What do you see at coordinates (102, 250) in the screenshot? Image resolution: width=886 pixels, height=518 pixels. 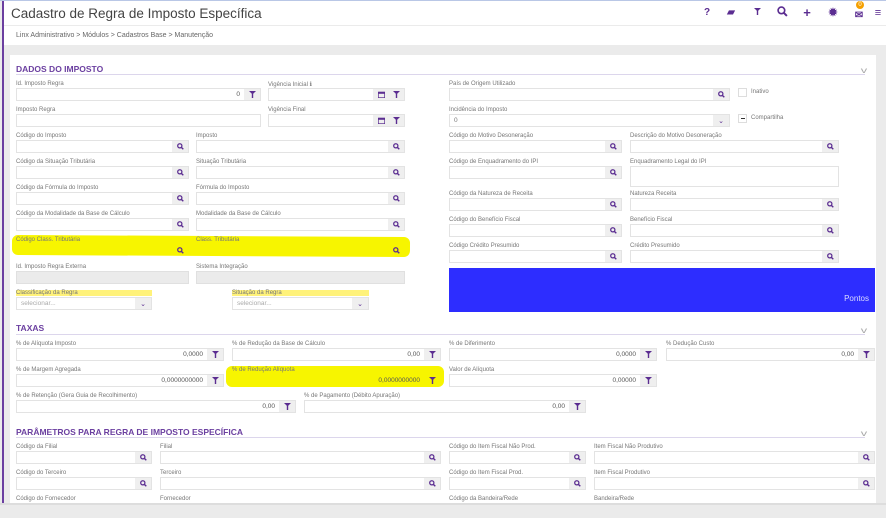 I see `codigo-class-tributaria-input` at bounding box center [102, 250].